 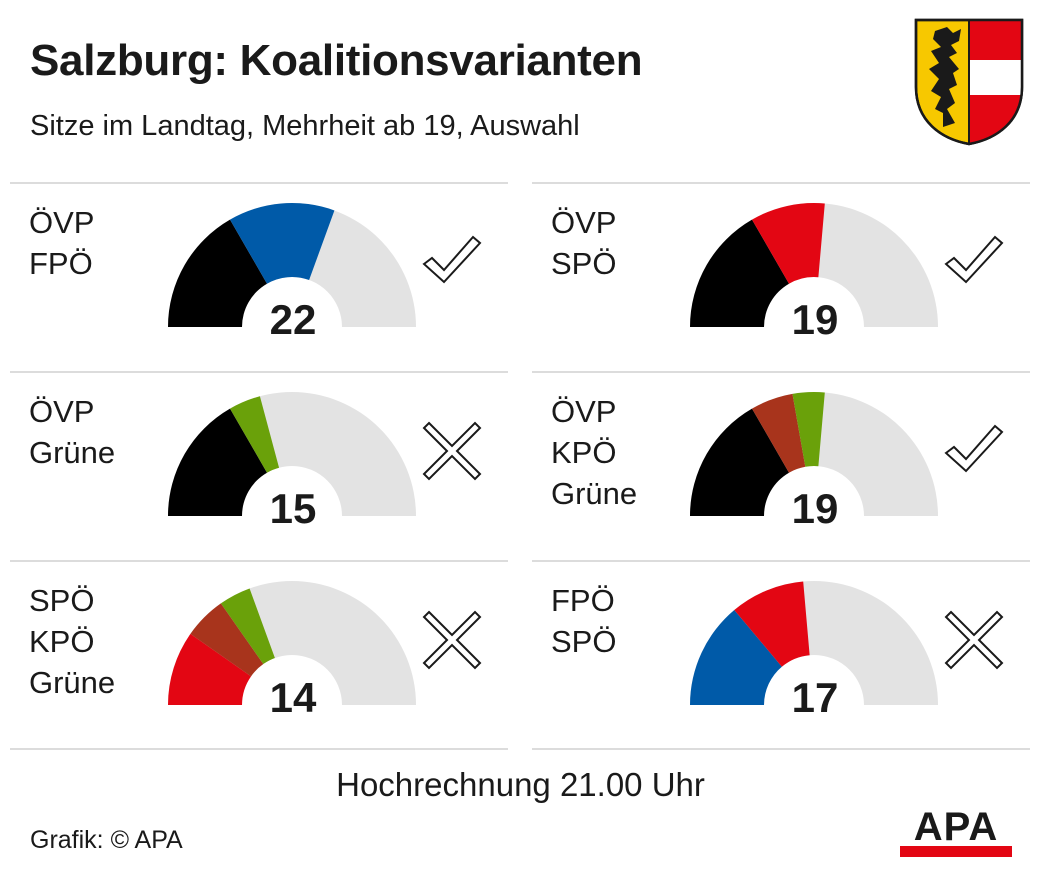 I want to click on apa-logo-bar, so click(x=956, y=851).